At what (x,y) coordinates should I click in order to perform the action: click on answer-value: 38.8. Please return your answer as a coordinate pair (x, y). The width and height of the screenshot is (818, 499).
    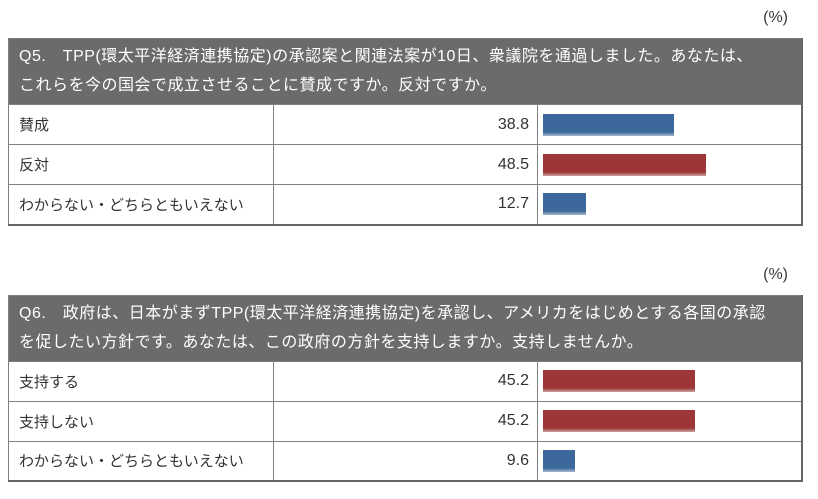
    Looking at the image, I should click on (405, 124).